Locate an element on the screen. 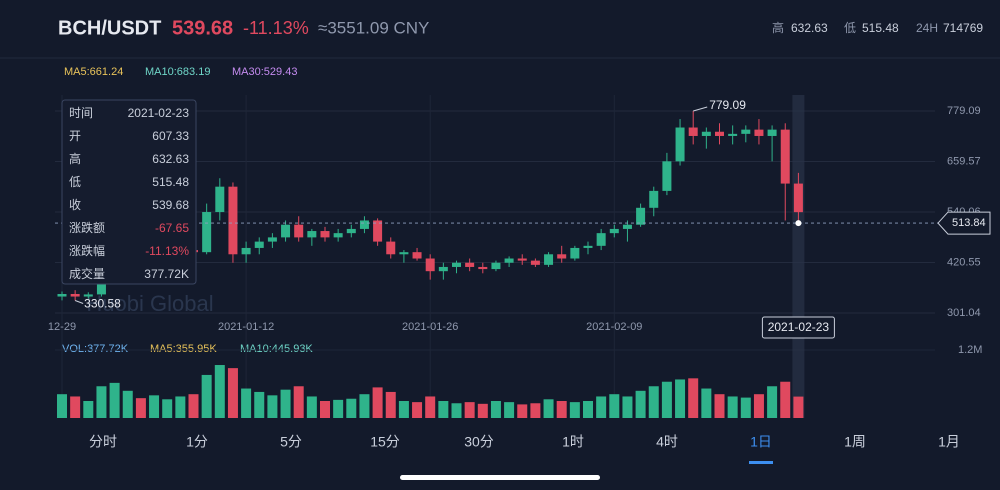  tooltip-key: 高 is located at coordinates (75, 158).